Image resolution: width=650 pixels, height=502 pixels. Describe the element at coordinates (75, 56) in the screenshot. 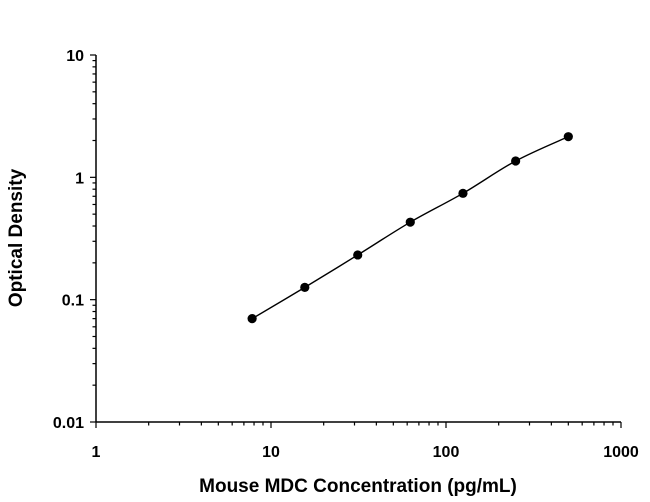

I see `y-tick-label: 10` at that location.